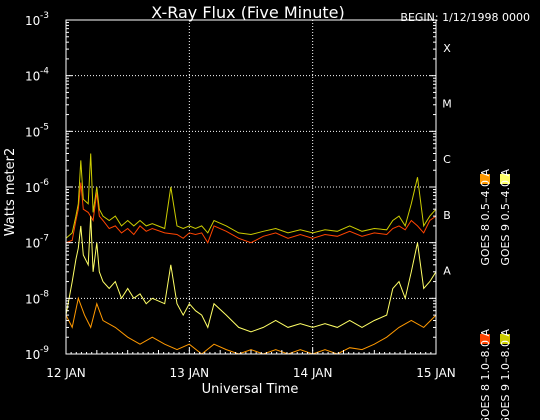  What do you see at coordinates (44, 127) in the screenshot?
I see `y-tick-exponent: -5` at bounding box center [44, 127].